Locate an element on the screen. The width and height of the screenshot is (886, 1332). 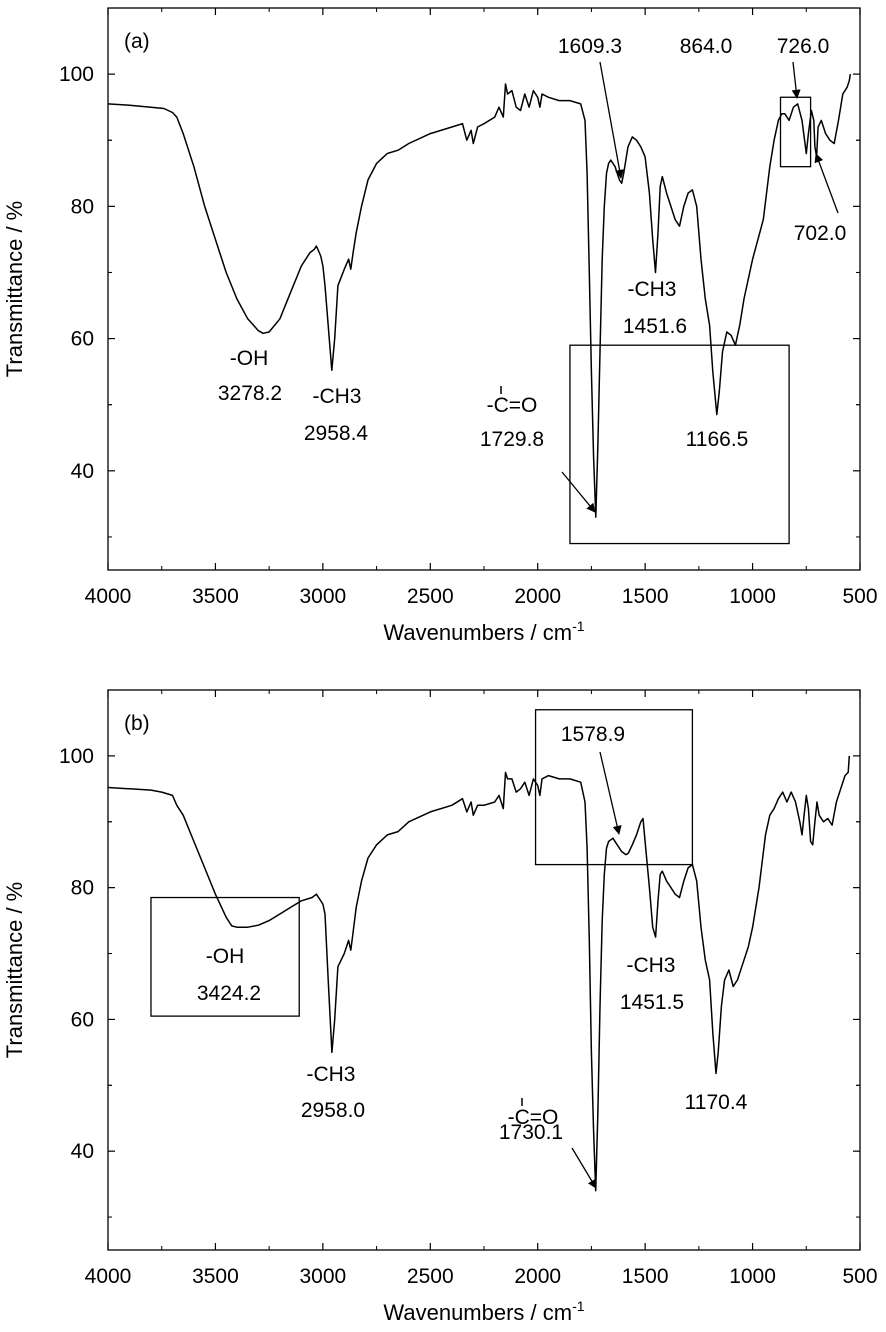
peak-annotation: 1609.3 is located at coordinates (590, 46).